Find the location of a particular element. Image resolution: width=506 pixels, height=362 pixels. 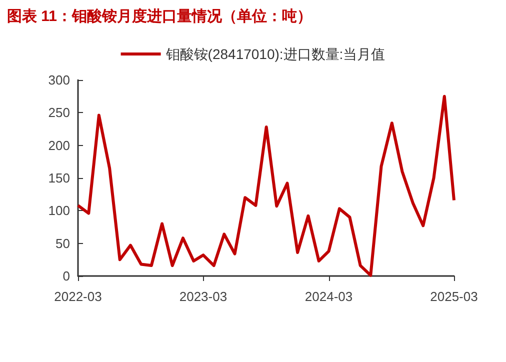

y-tick-label: 200 is located at coordinates (59, 145).